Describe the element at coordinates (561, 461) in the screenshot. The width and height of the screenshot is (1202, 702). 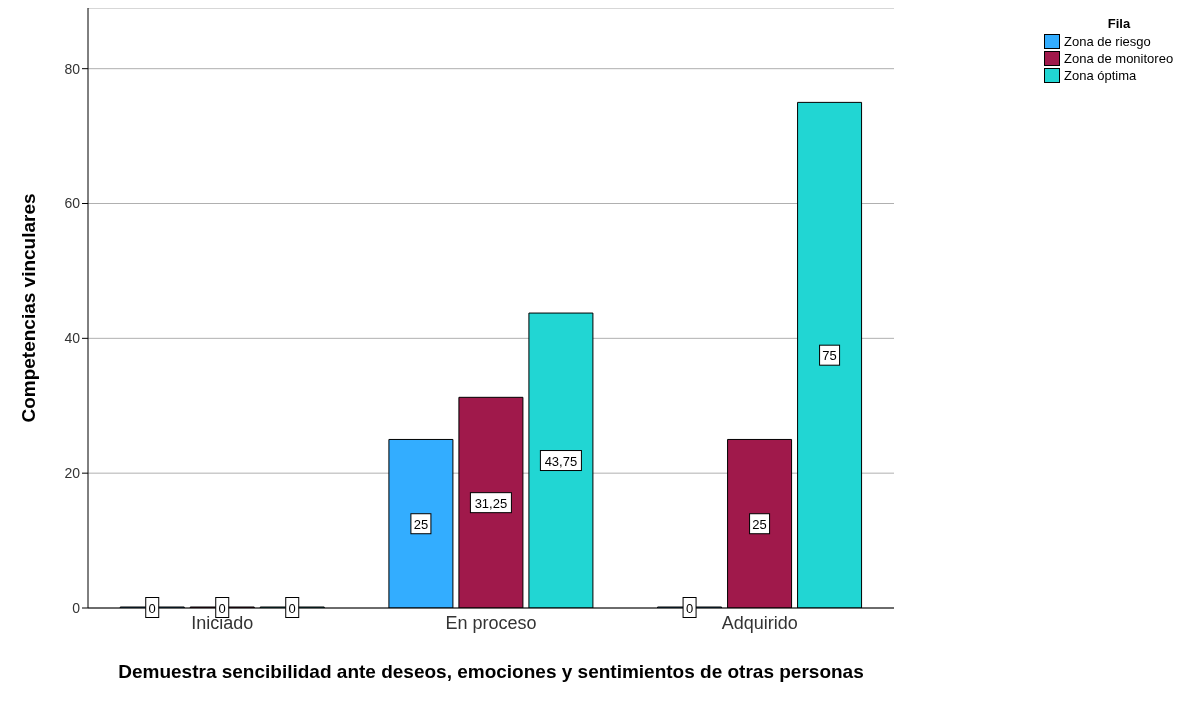
I see `data-label: 43,75` at that location.